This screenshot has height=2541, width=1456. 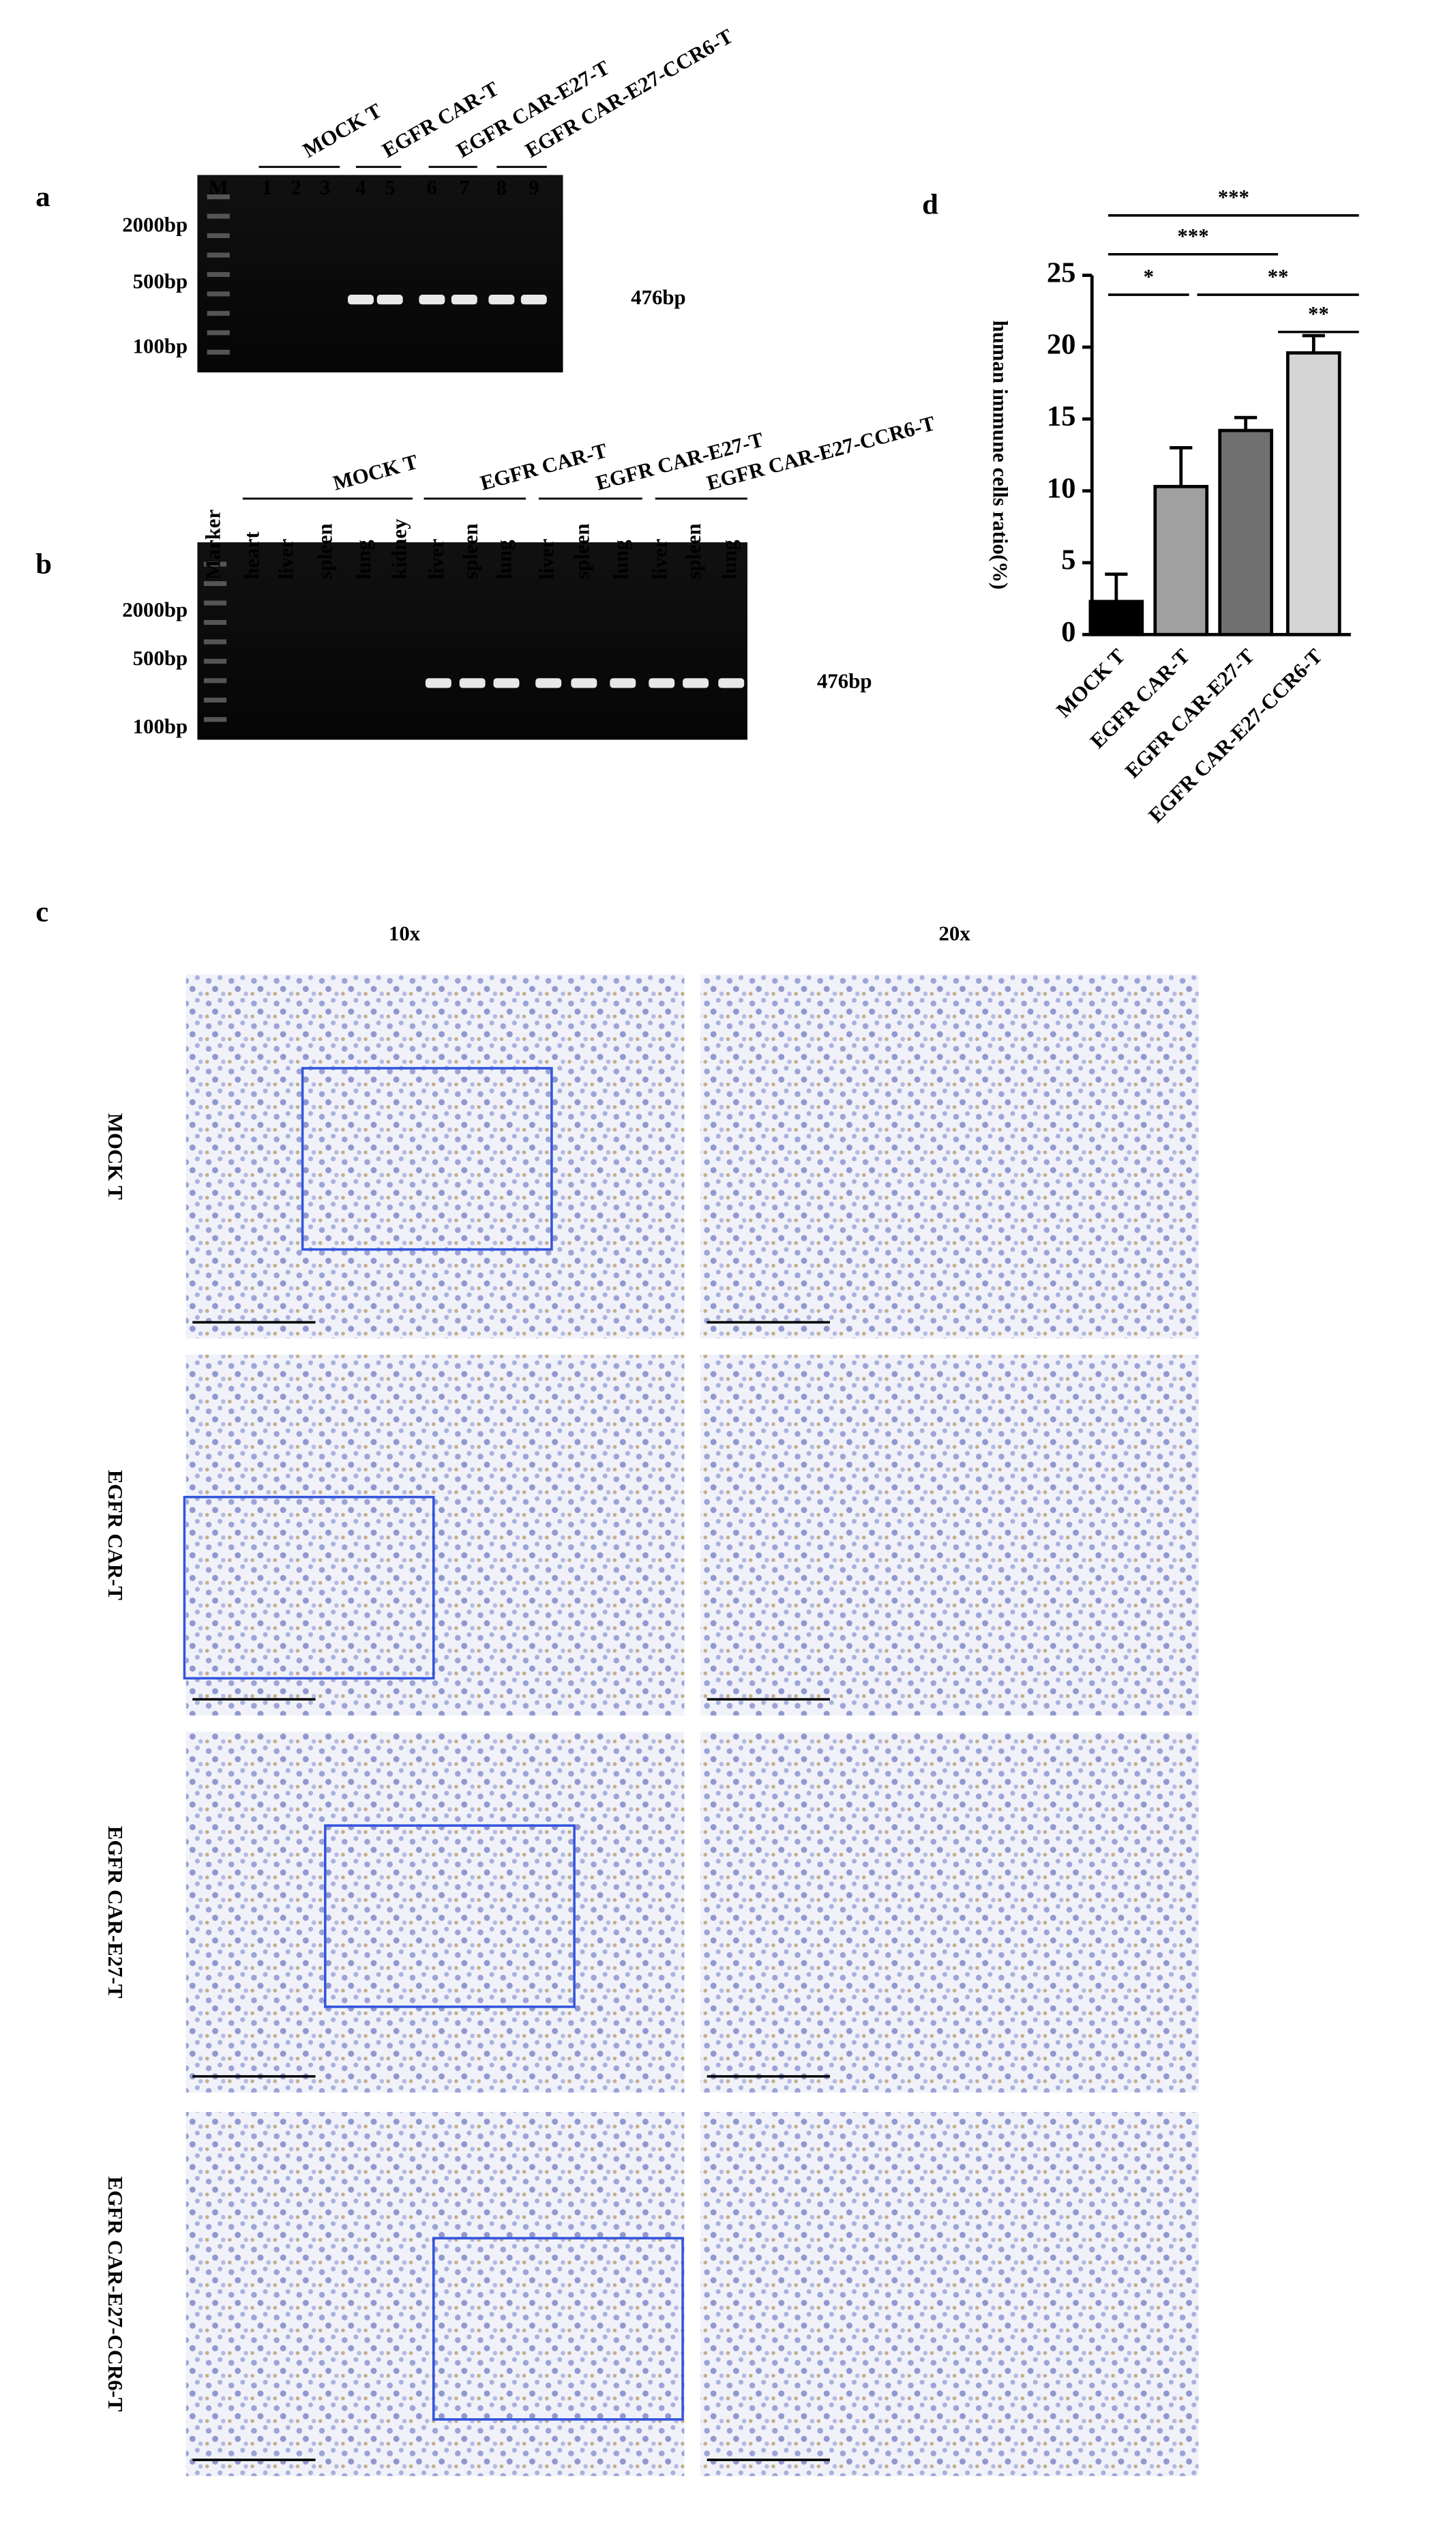 I want to click on lane-label: Marker, so click(x=213, y=545).